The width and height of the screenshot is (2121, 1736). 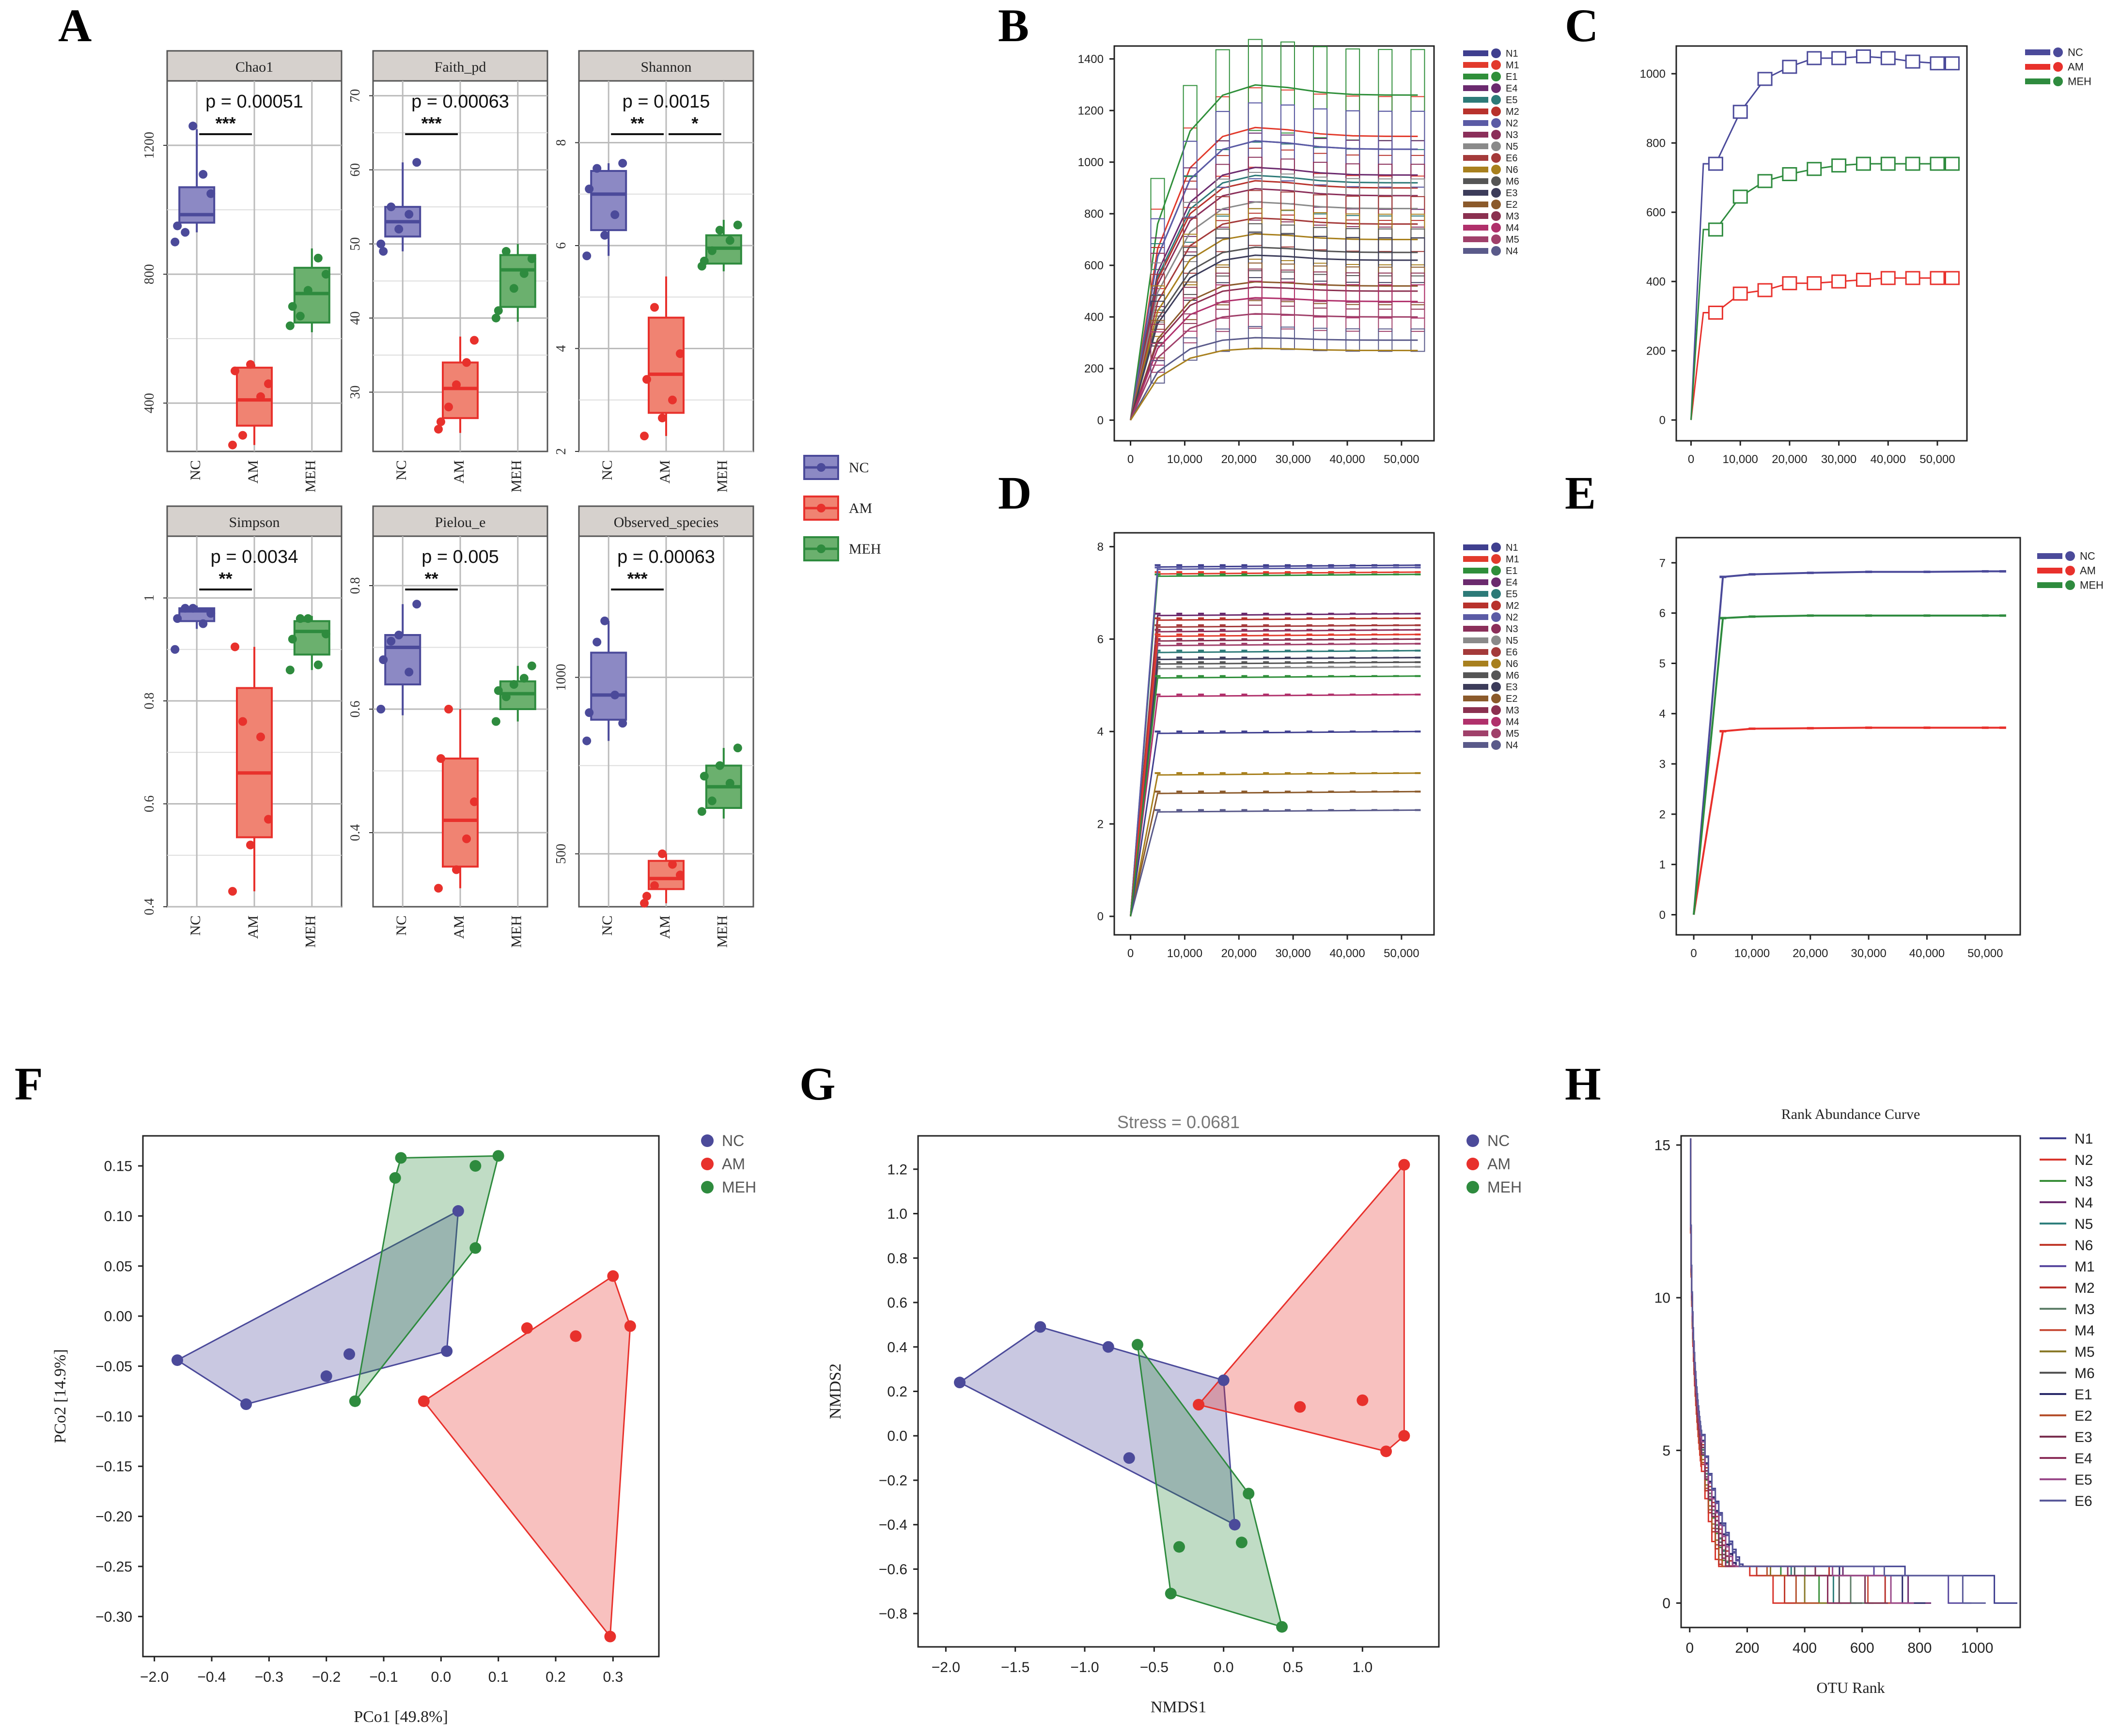 What do you see at coordinates (253, 927) in the screenshot?
I see `x-group-label: AM` at bounding box center [253, 927].